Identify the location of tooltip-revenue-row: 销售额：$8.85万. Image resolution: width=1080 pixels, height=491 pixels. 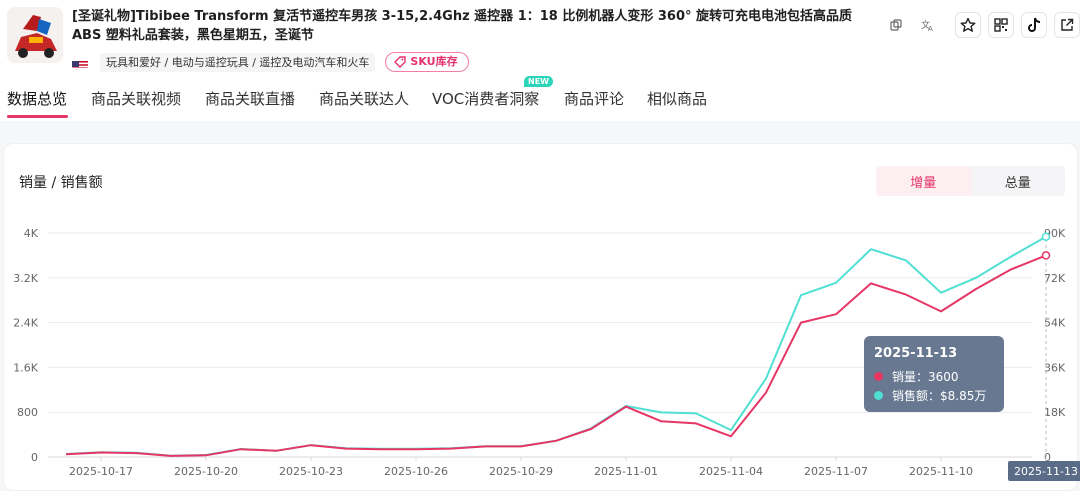
(934, 395).